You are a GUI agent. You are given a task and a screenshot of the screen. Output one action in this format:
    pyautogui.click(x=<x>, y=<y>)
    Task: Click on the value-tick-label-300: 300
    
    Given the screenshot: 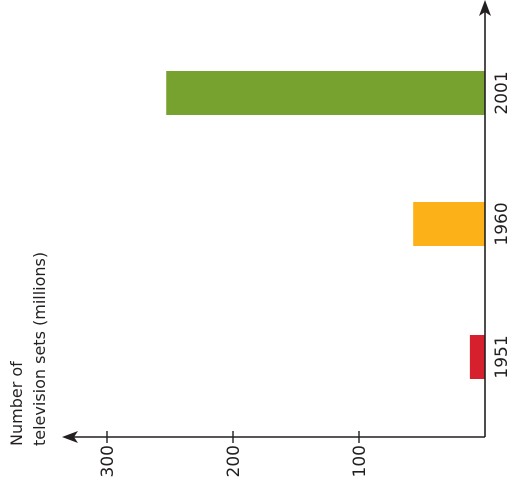 What is the action you would take?
    pyautogui.click(x=108, y=461)
    